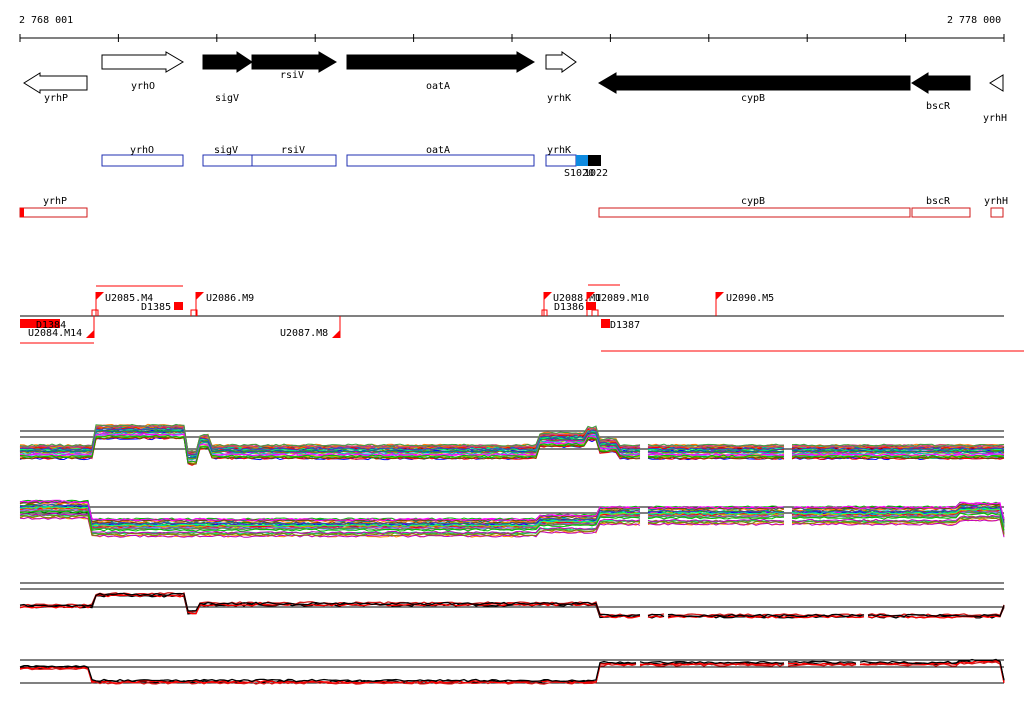  Describe the element at coordinates (512, 38) in the screenshot. I see `axis-ticks` at that location.